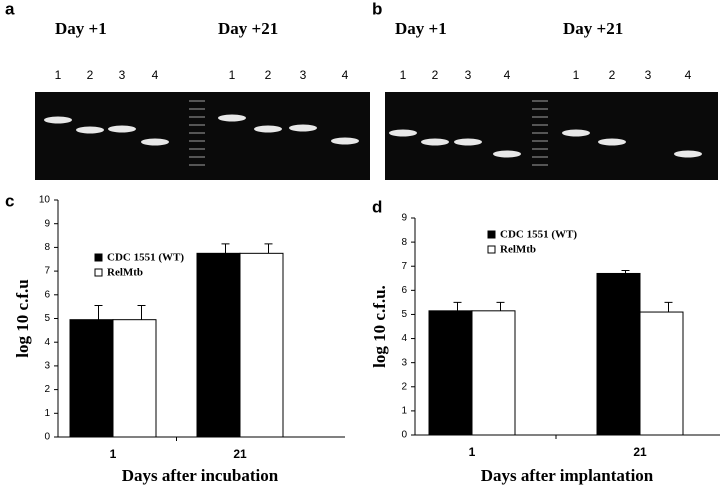  I want to click on y-tick-label: 7, so click(47, 271).